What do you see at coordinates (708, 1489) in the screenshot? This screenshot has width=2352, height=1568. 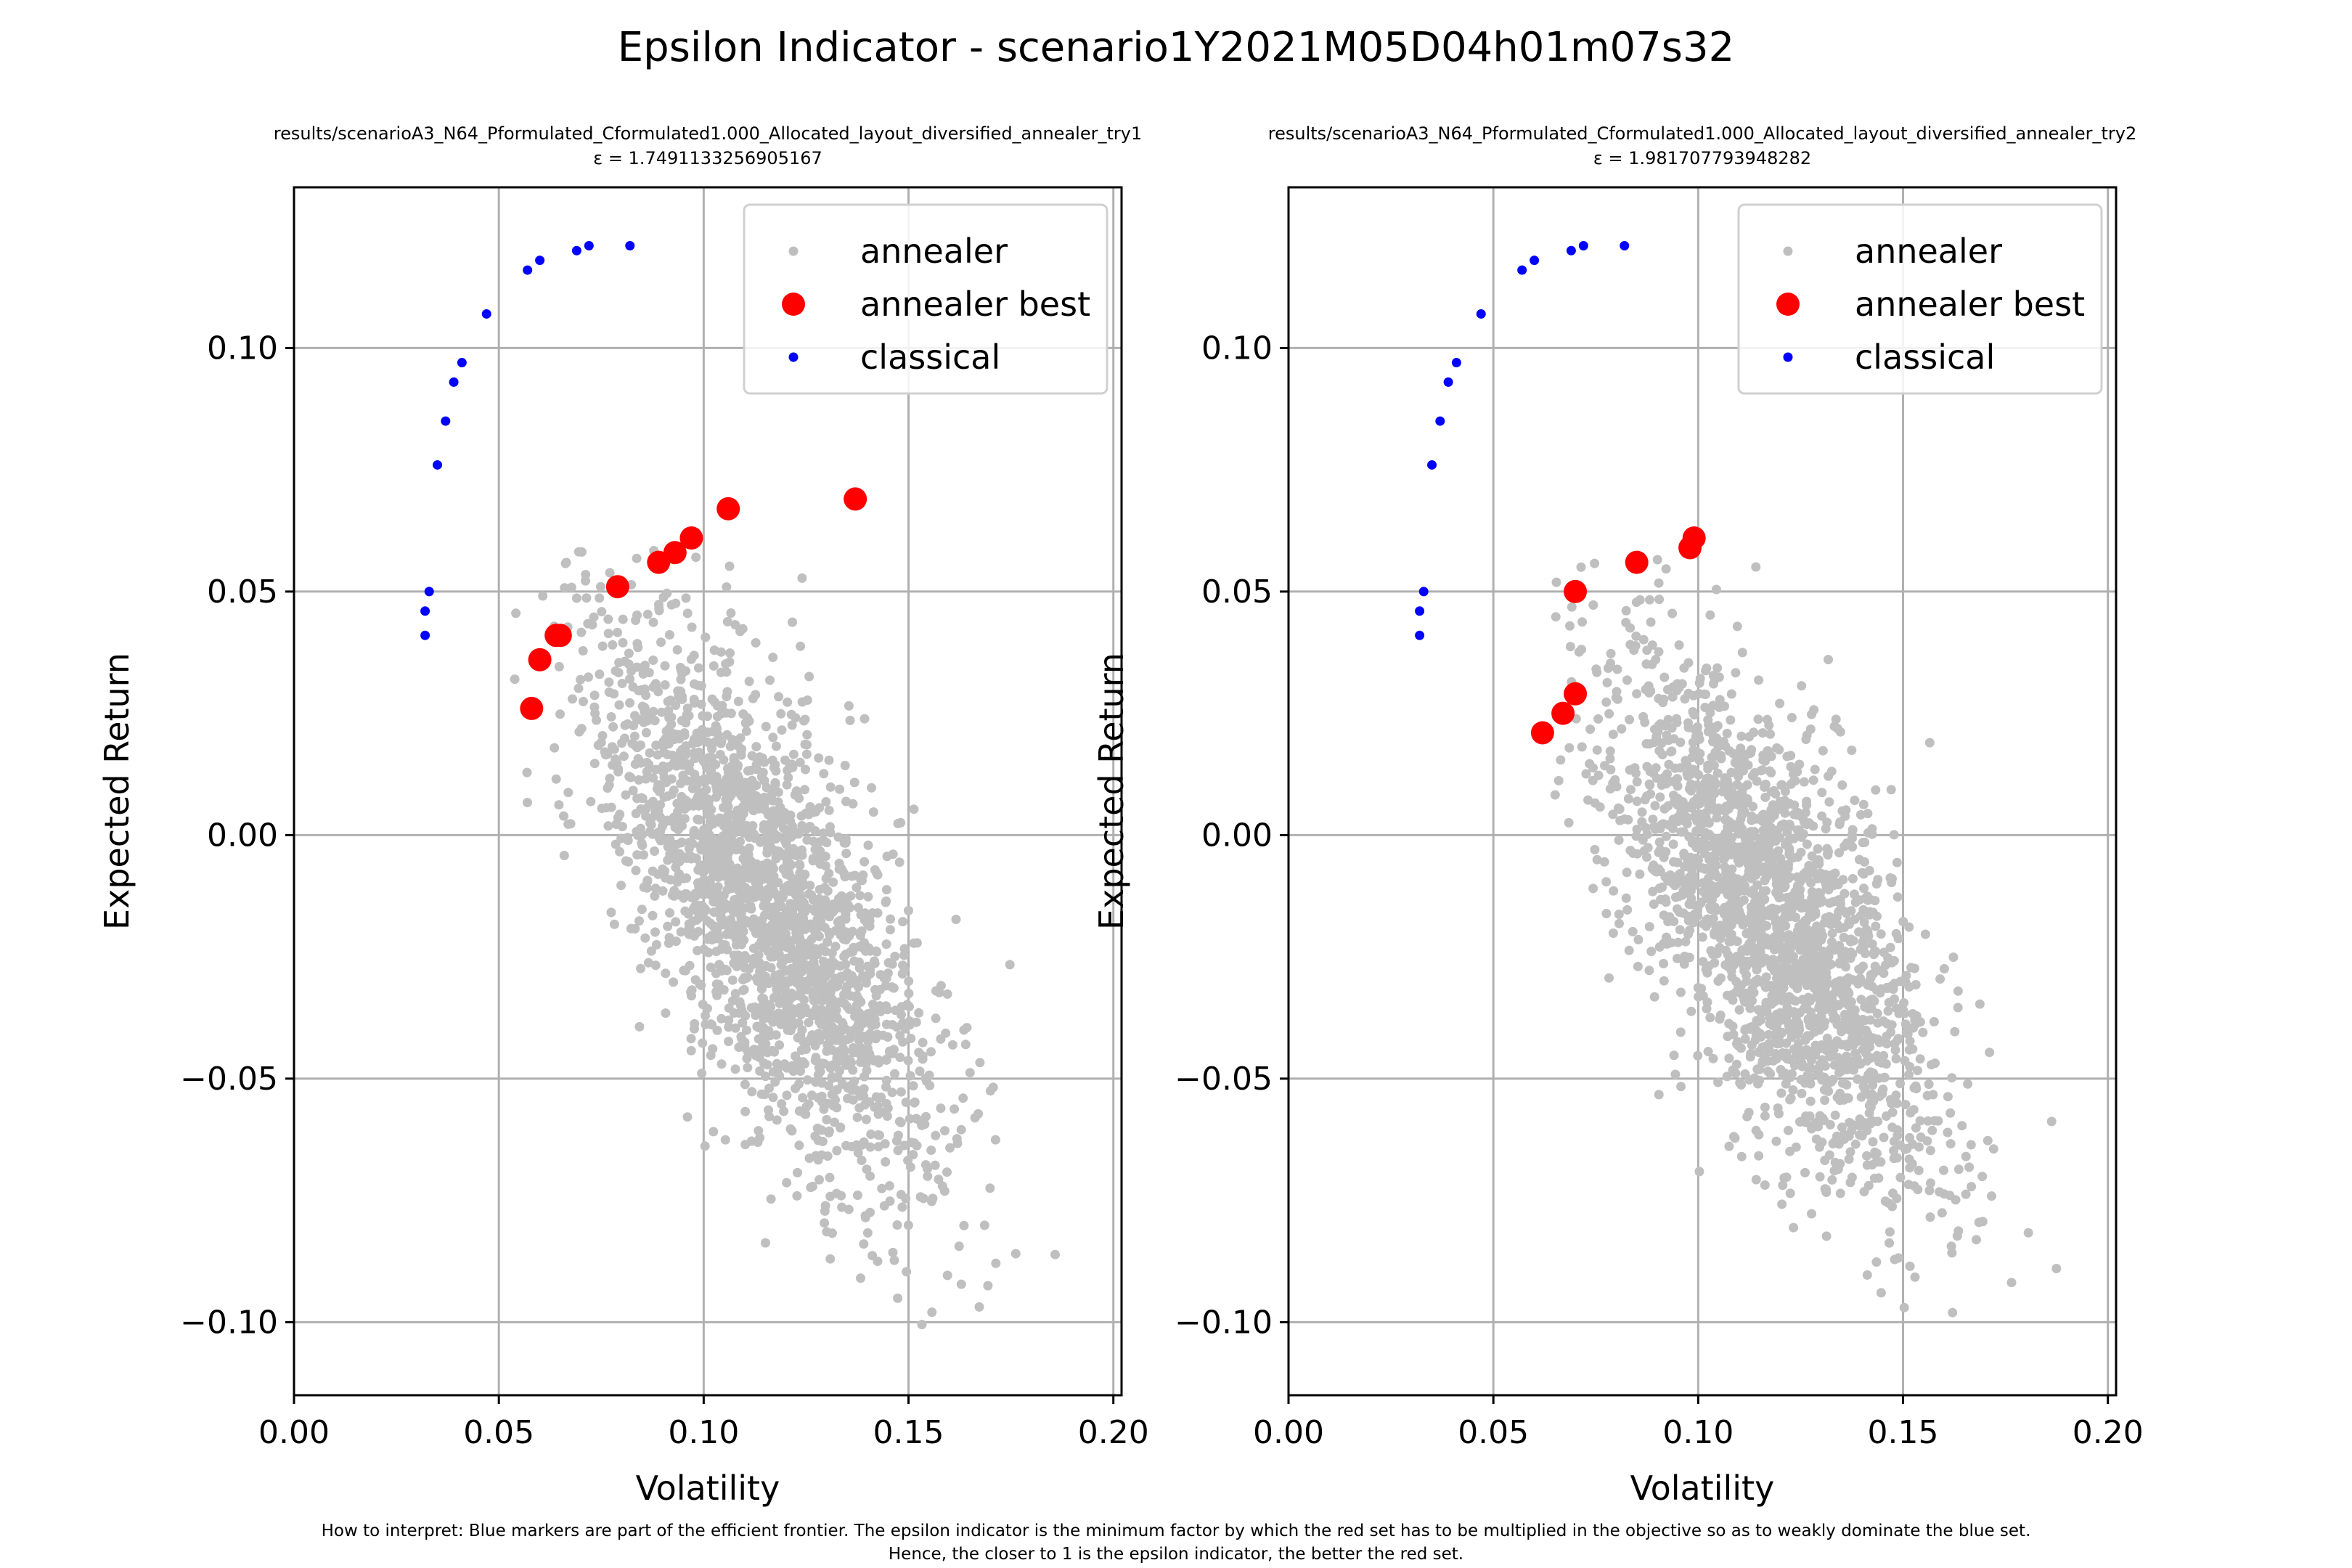 I see `x-axis-label: Volatility` at bounding box center [708, 1489].